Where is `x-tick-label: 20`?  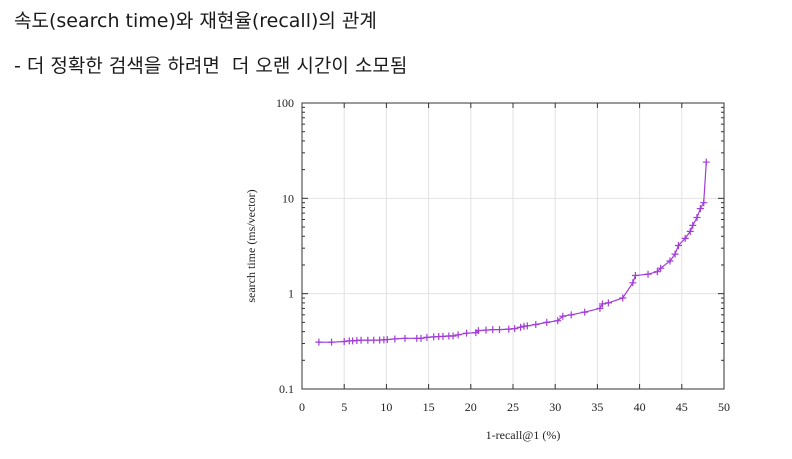
x-tick-label: 20 is located at coordinates (471, 407).